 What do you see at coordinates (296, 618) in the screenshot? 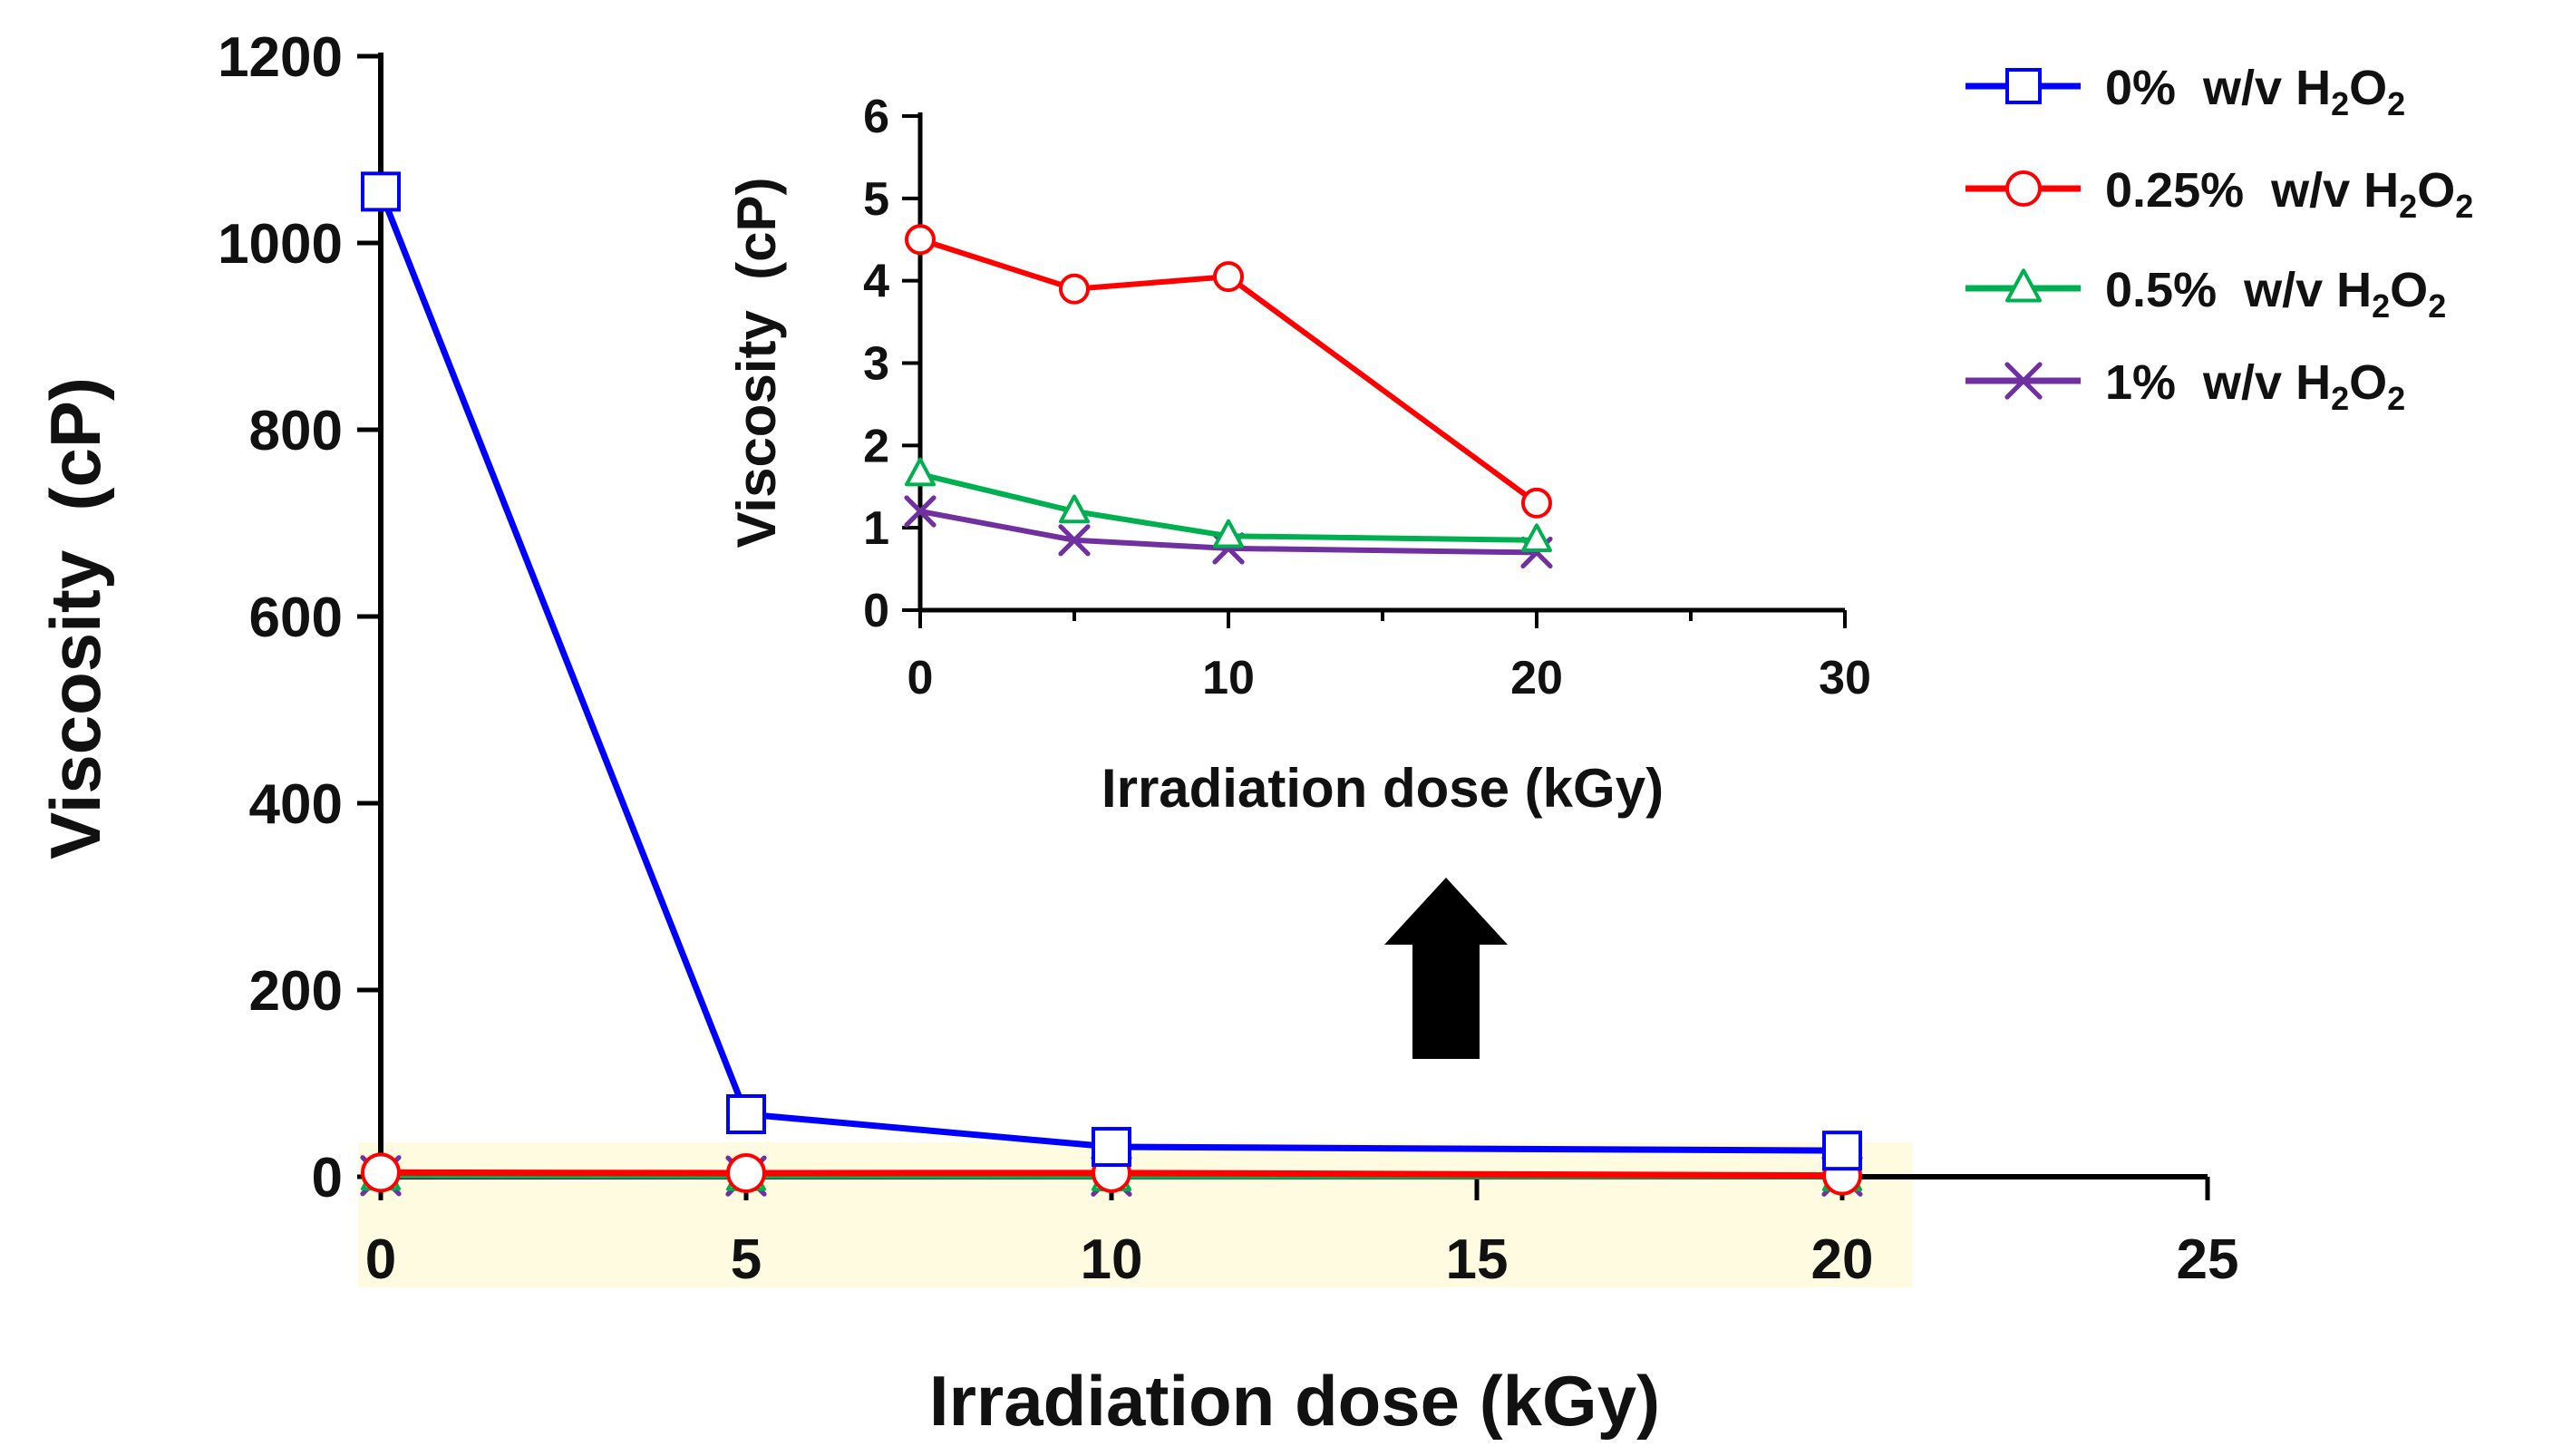
I see `y-tick-label-600: 600` at bounding box center [296, 618].